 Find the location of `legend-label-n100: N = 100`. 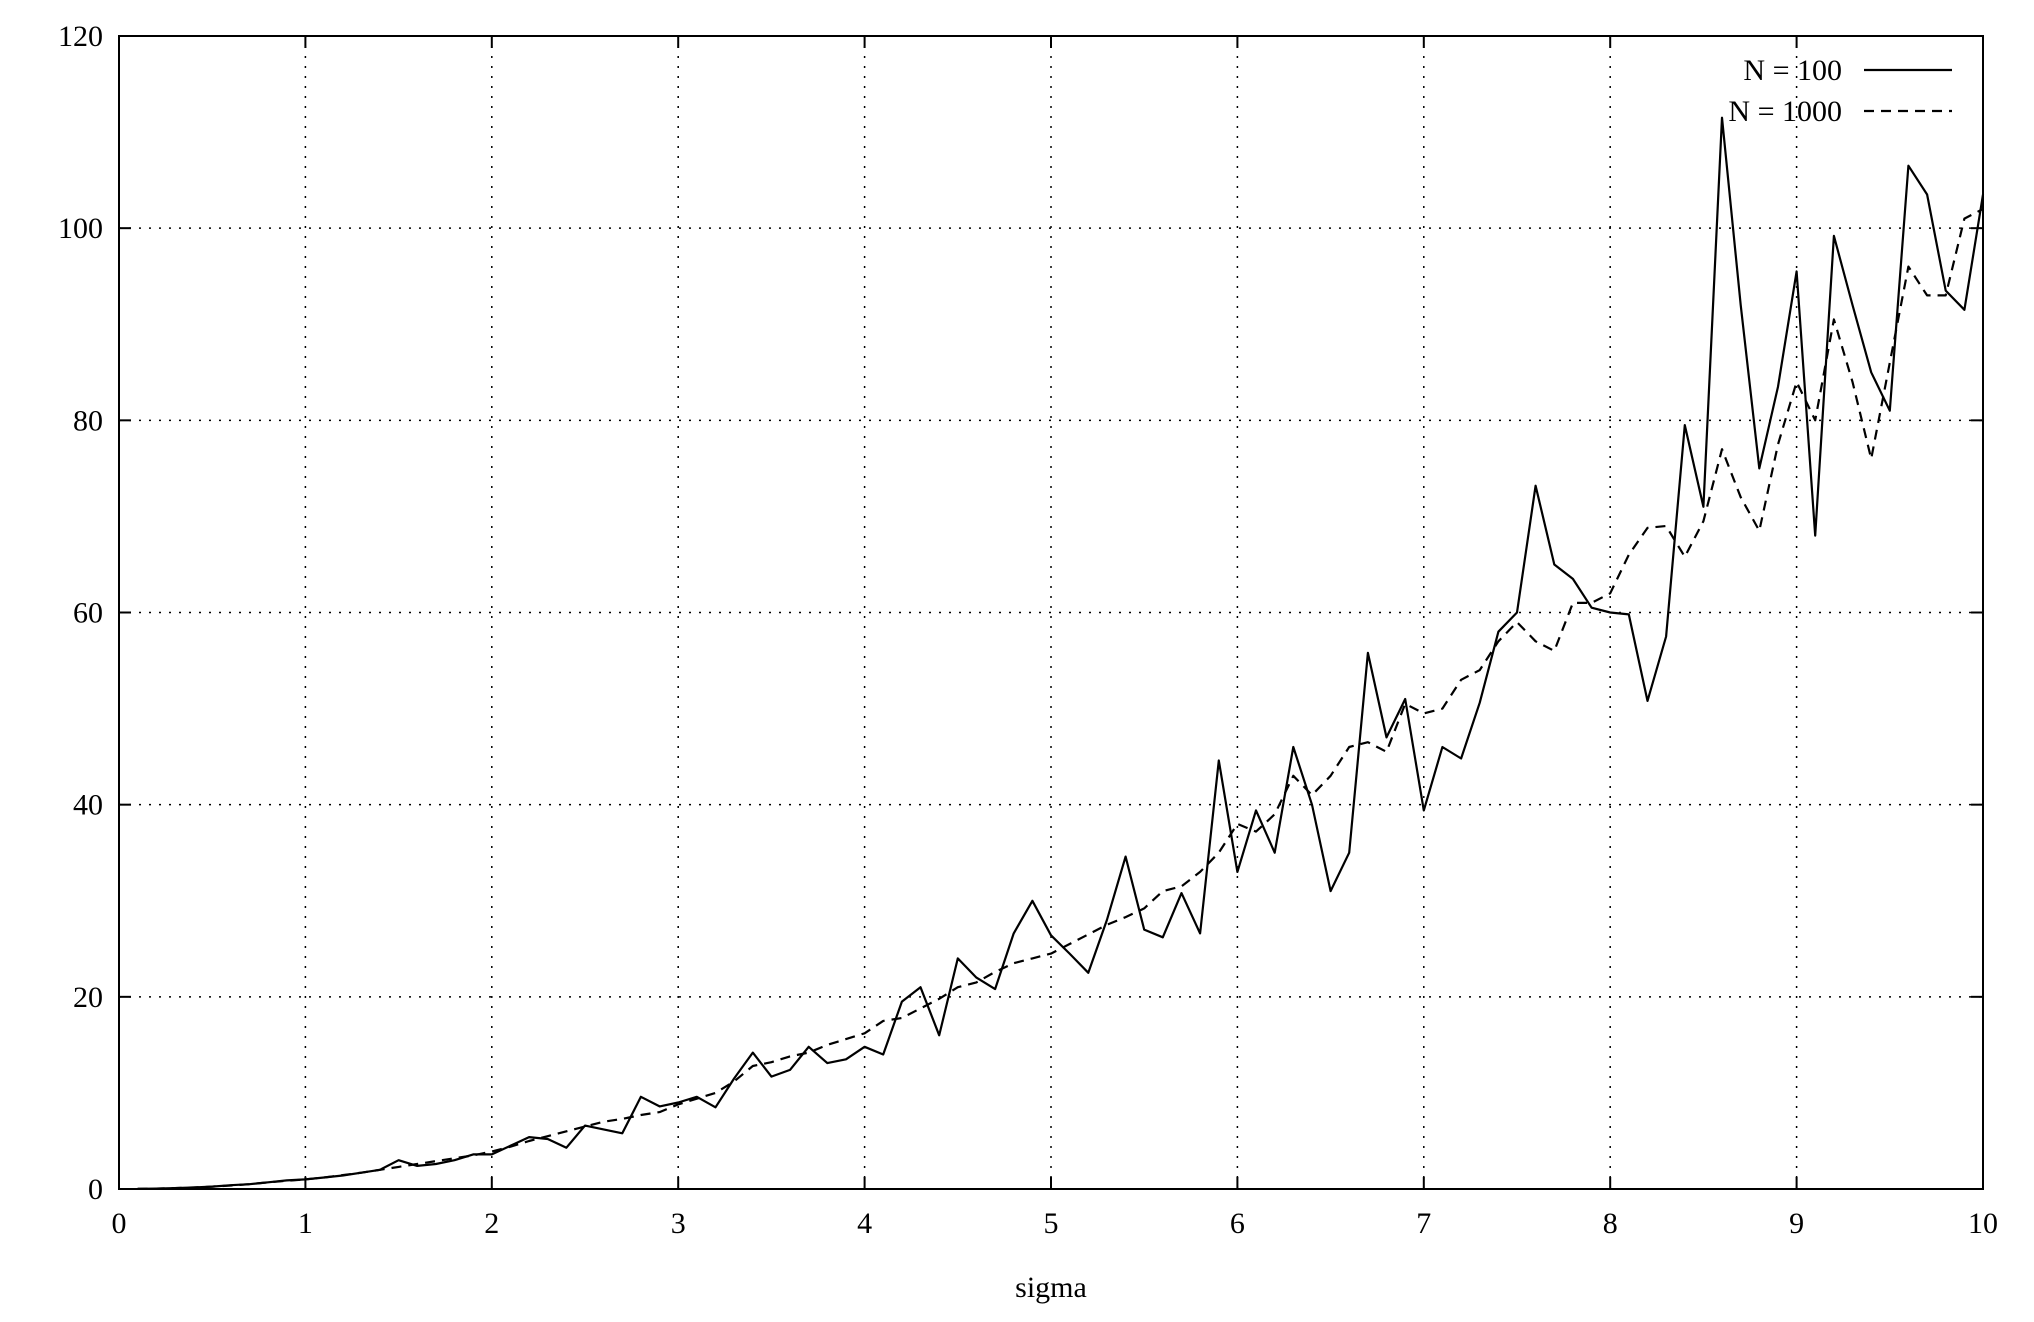

legend-label-n100: N = 100 is located at coordinates (1792, 70).